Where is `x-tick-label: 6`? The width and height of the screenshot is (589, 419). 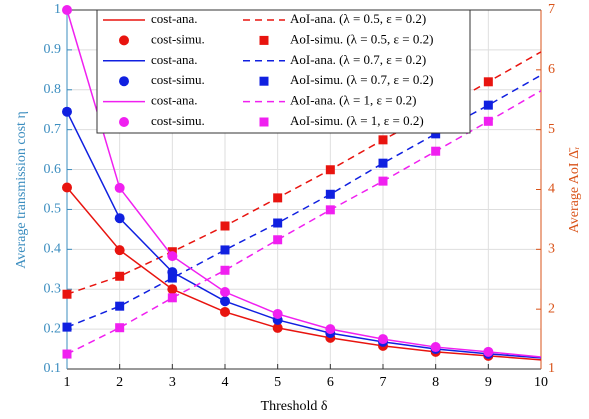
x-tick-label: 6 is located at coordinates (330, 382).